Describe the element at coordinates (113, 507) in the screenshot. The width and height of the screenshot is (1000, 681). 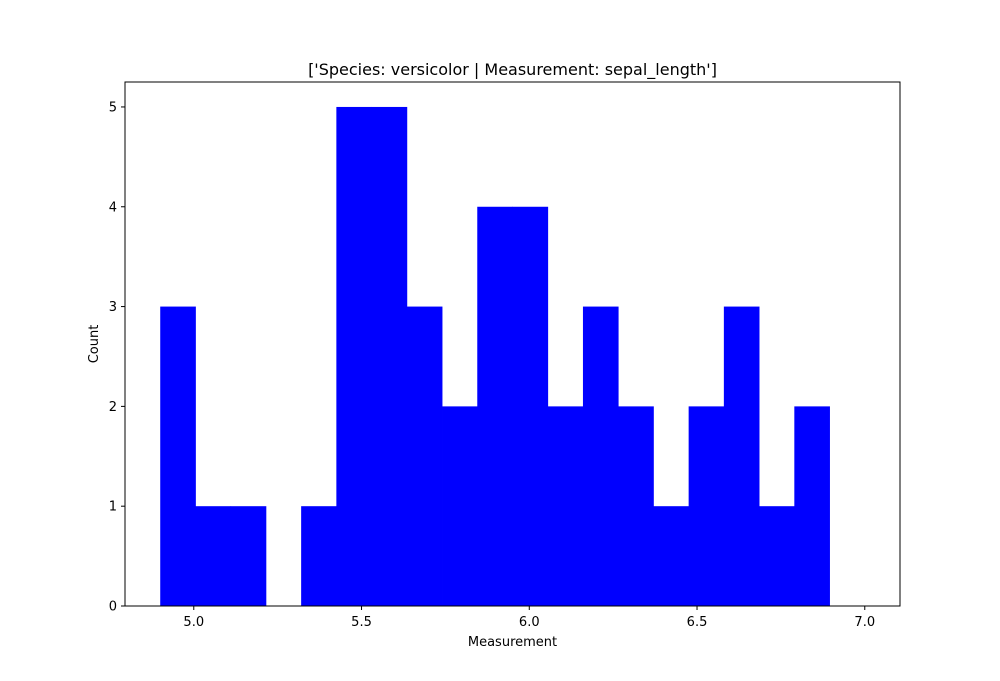
I see `y-tick-label: 1` at that location.